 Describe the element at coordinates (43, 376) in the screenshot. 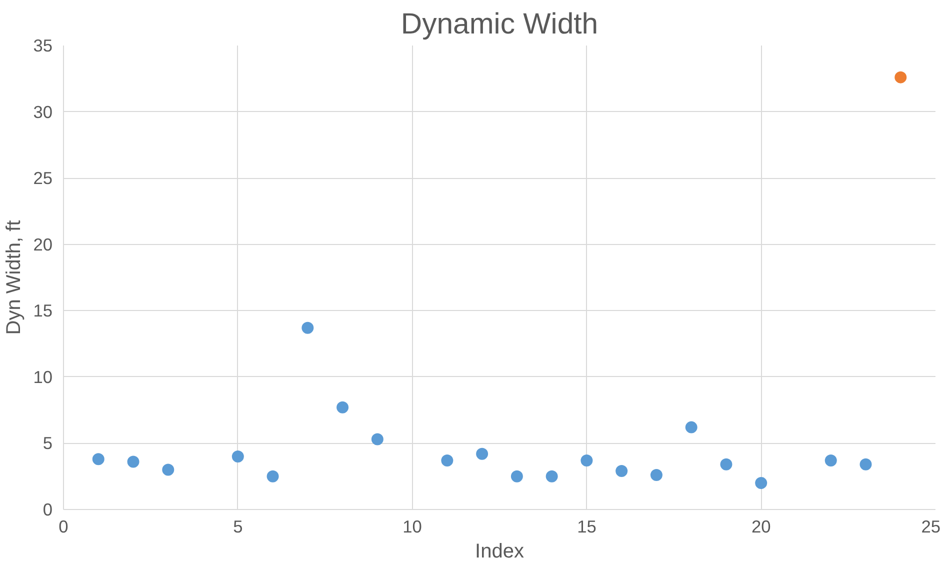

I see `y-tick-label: 10` at that location.